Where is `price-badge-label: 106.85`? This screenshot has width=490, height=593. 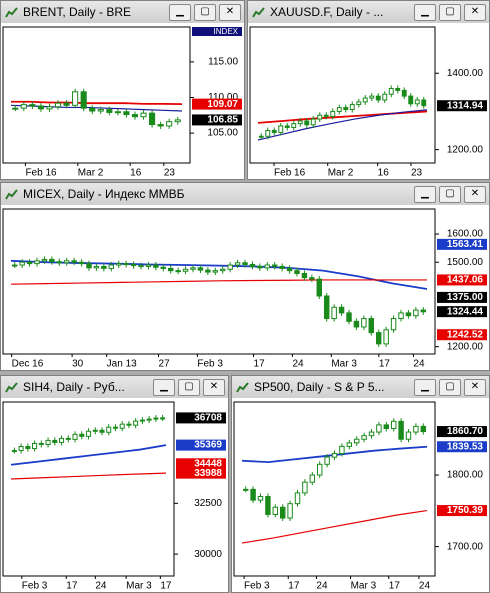
price-badge-label: 106.85 is located at coordinates (222, 120).